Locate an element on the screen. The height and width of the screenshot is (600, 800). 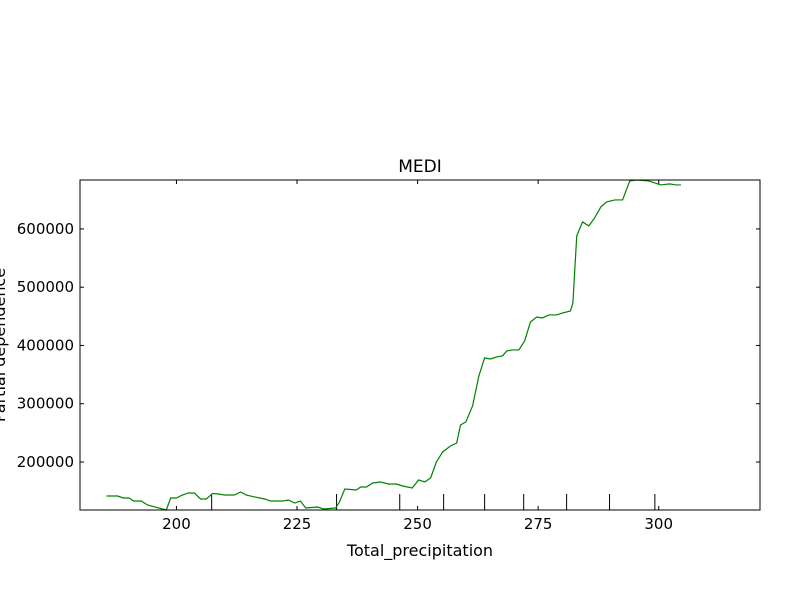
x-tick-label: 300 is located at coordinates (658, 524).